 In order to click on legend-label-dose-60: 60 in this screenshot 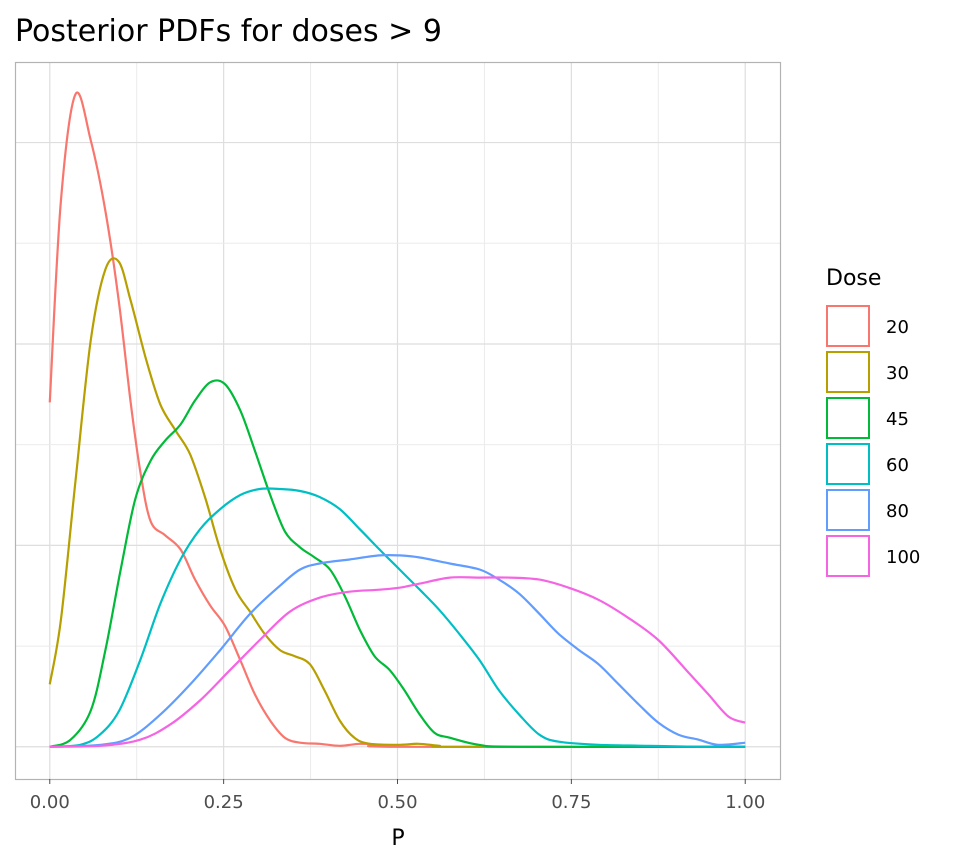, I will do `click(897, 465)`.